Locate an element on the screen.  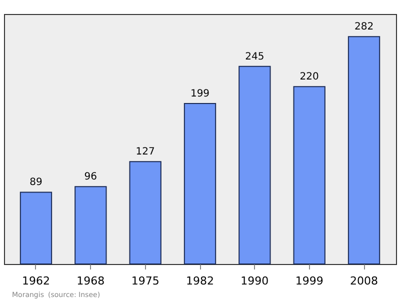
x-tick-label: 1975 is located at coordinates (145, 281).